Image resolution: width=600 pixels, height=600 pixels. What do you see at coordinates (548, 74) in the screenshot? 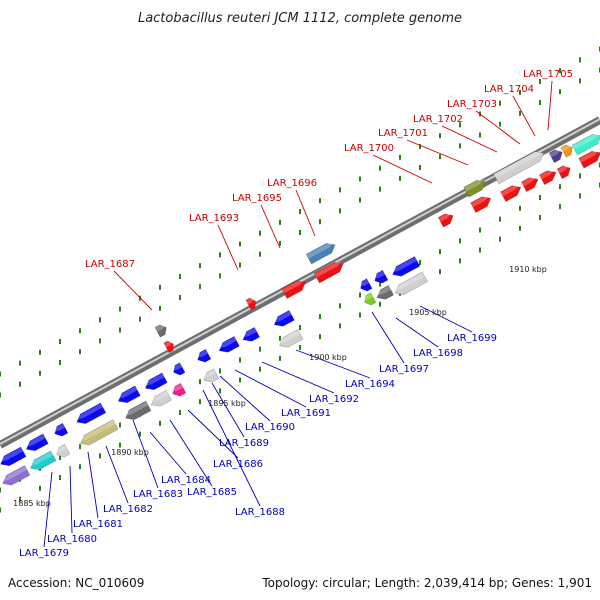
I see `gene-label-forward: LAR_1705` at bounding box center [548, 74].